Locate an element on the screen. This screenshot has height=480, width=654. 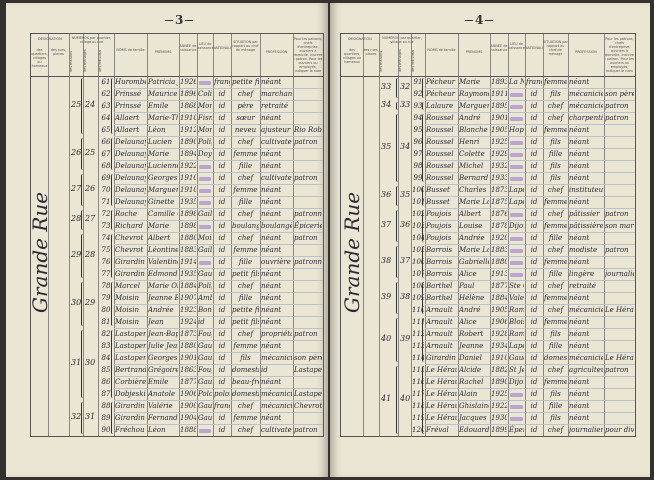
birthplace: Ambérieu is located at coordinates (205, 298).